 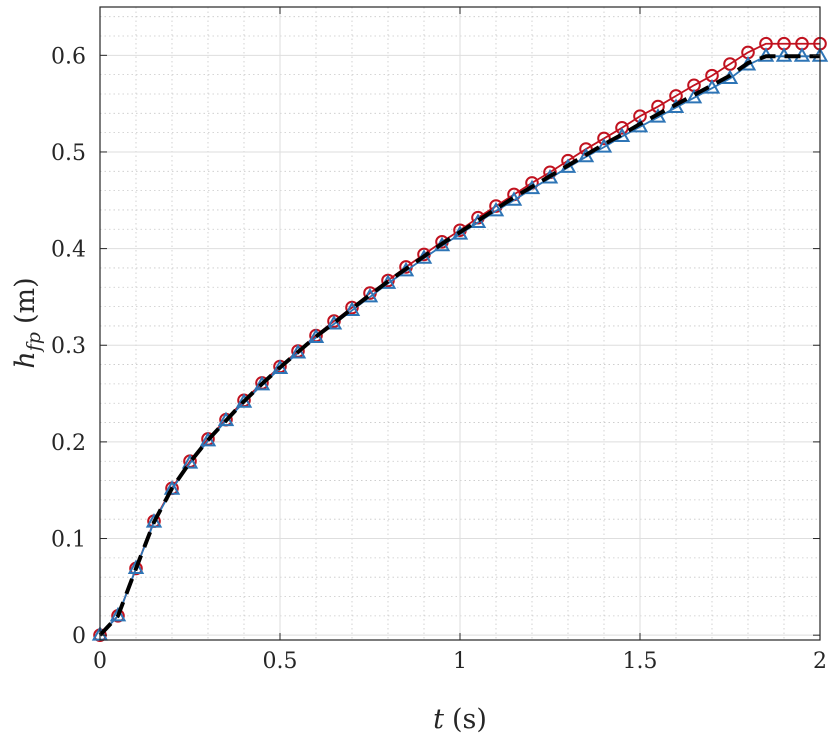 What do you see at coordinates (460, 661) in the screenshot?
I see `x-tick-label: 1` at bounding box center [460, 661].